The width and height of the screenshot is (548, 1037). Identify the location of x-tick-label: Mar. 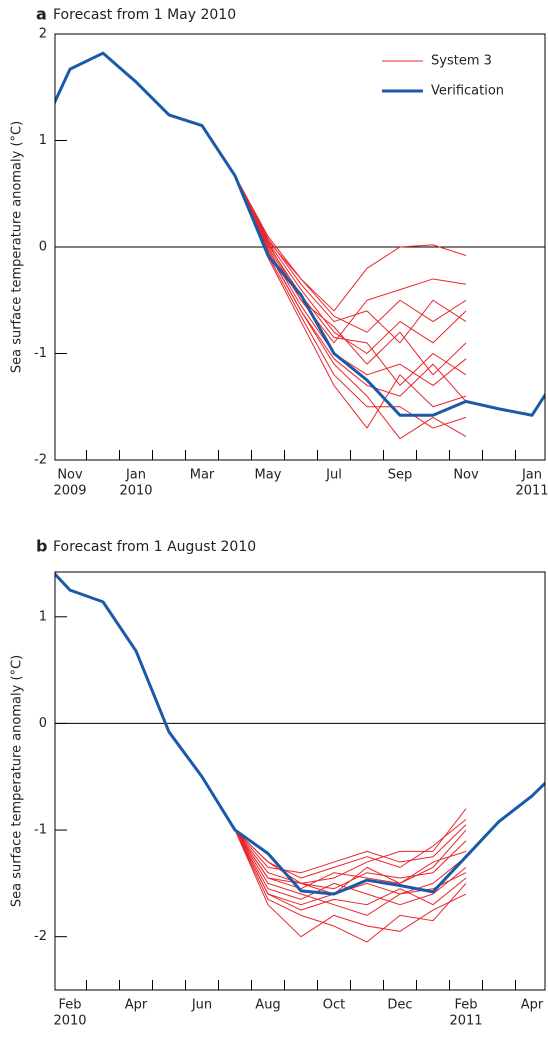
(202, 475).